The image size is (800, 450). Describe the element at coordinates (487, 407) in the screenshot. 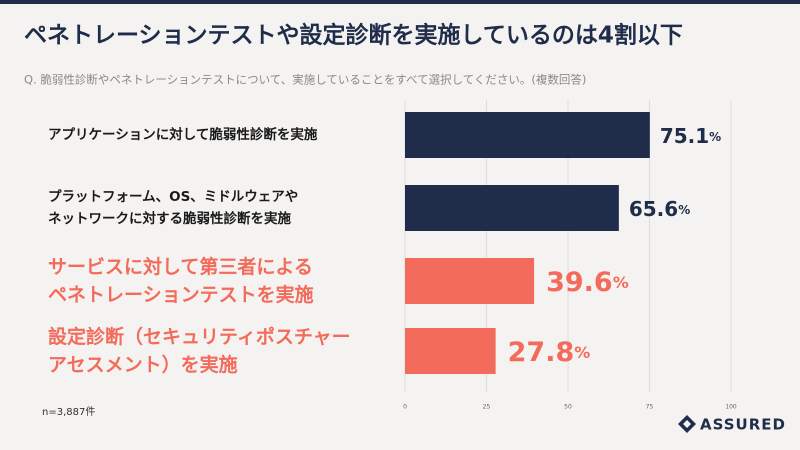

I see `x-tick-label: 25` at that location.